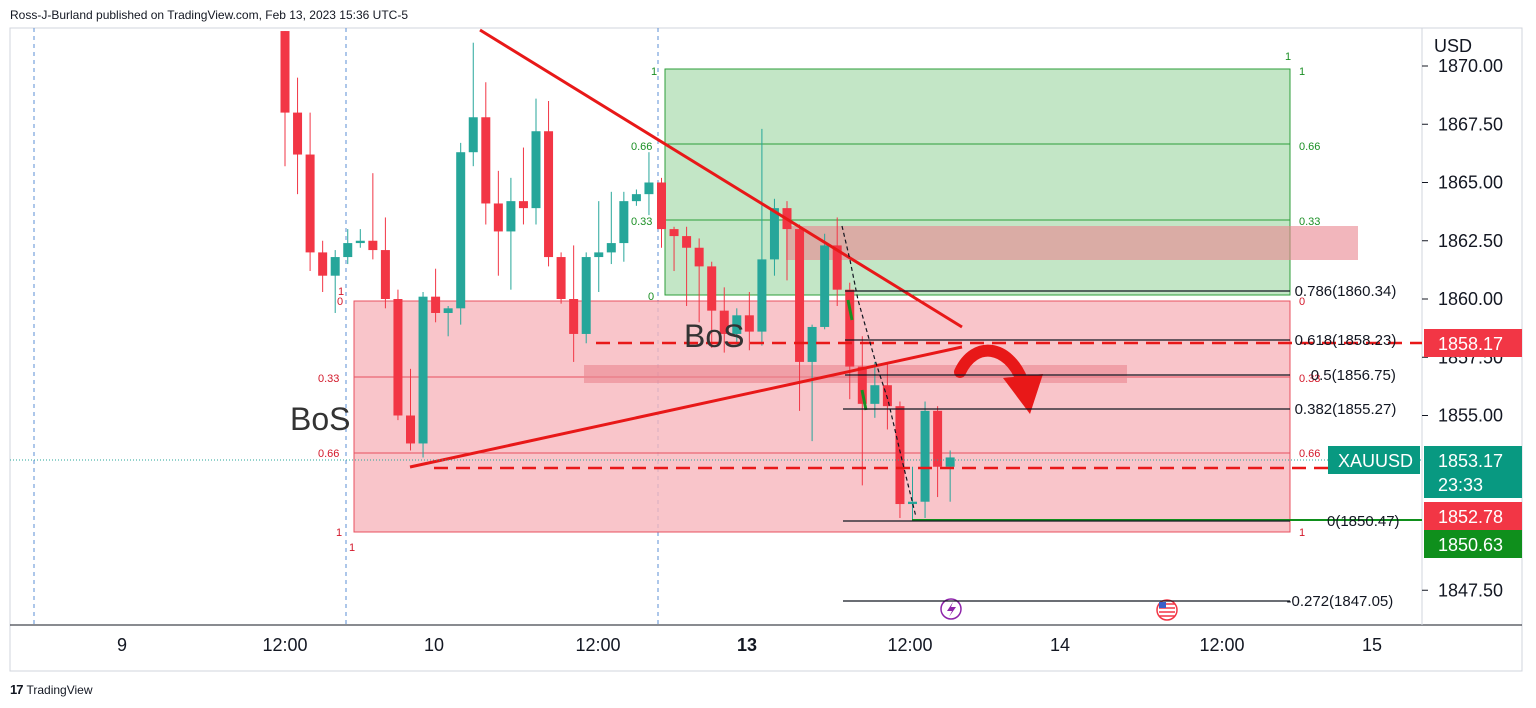  Describe the element at coordinates (1309, 222) in the screenshot. I see `green-zone-level-label: 0.33` at that location.